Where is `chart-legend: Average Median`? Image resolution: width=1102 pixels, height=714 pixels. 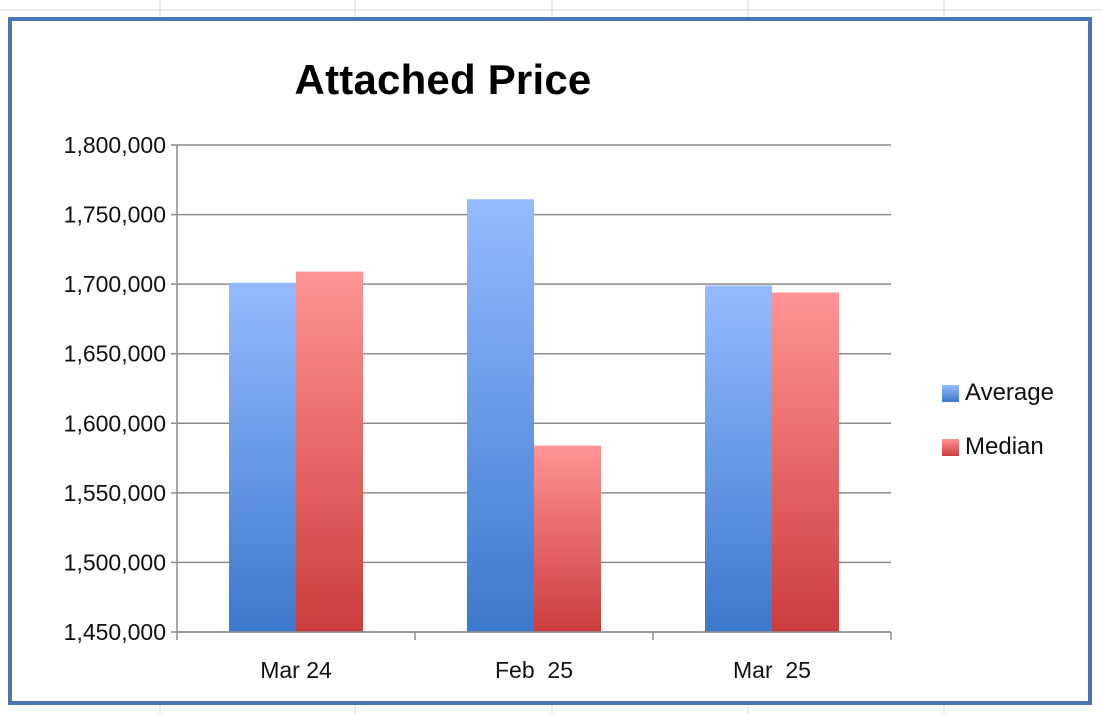
chart-legend: Average Median is located at coordinates (998, 420).